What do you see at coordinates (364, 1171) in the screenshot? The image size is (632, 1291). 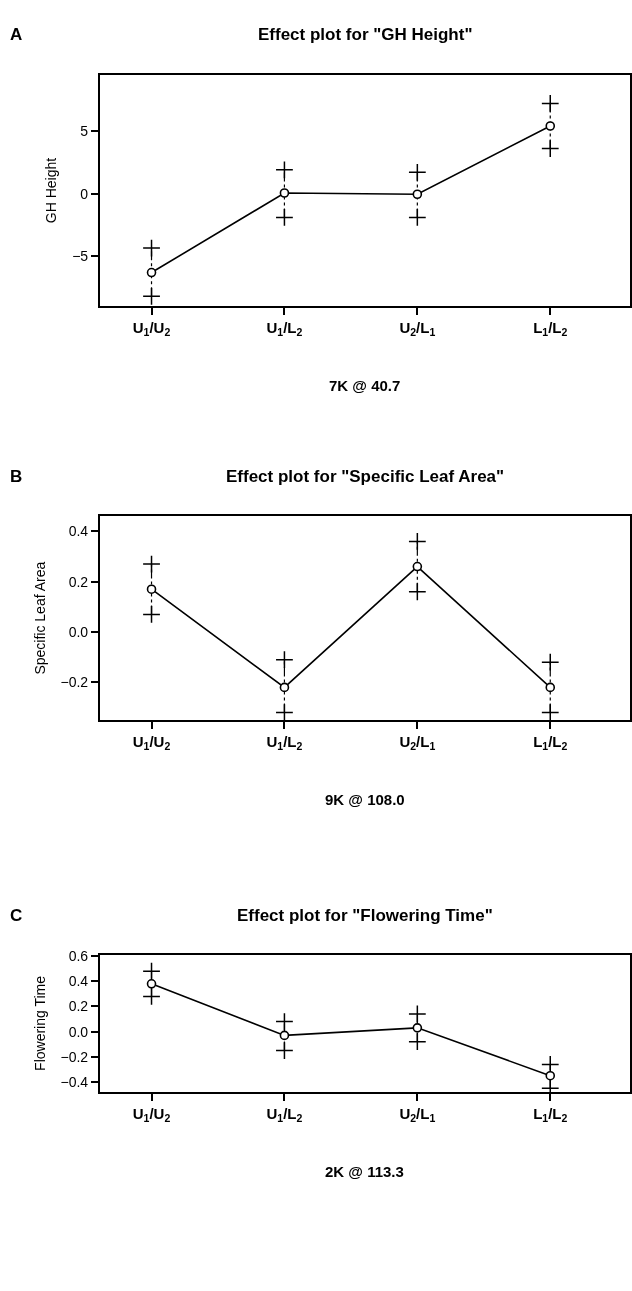 I see `x-axis-title: 2K @ 113.3` at bounding box center [364, 1171].